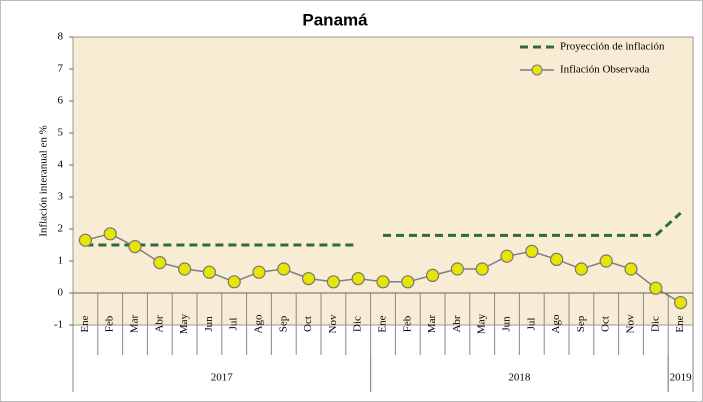  Describe the element at coordinates (61, 261) in the screenshot. I see `y-tick-label: 1` at that location.